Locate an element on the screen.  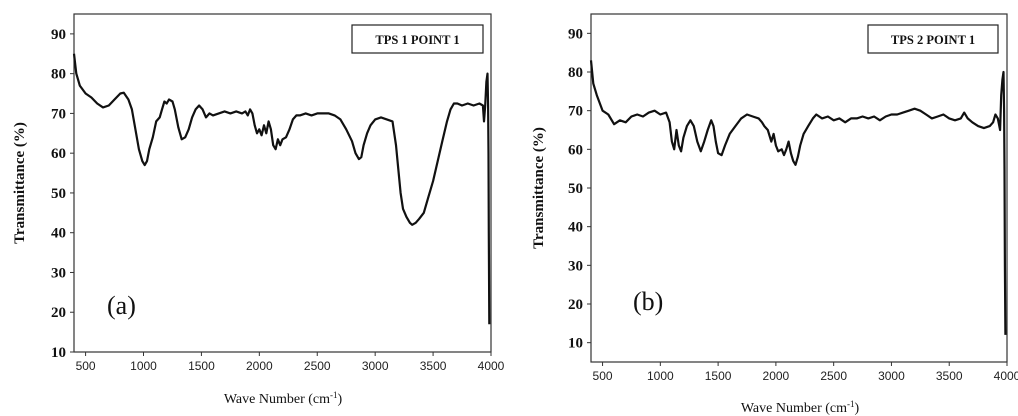
y-tick-label-a-6: 70 is located at coordinates (58, 114).